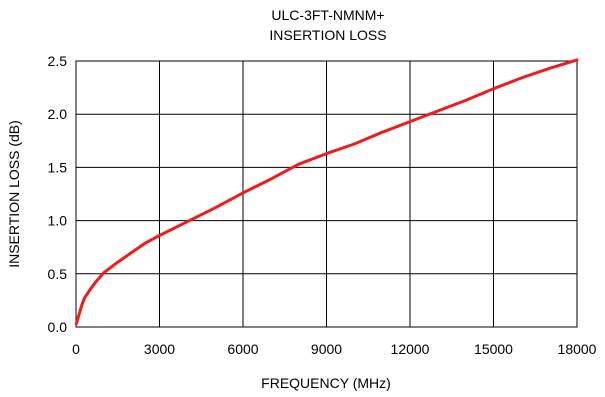 This screenshot has height=397, width=605. Describe the element at coordinates (159, 349) in the screenshot. I see `x-tick-label: 3000` at that location.